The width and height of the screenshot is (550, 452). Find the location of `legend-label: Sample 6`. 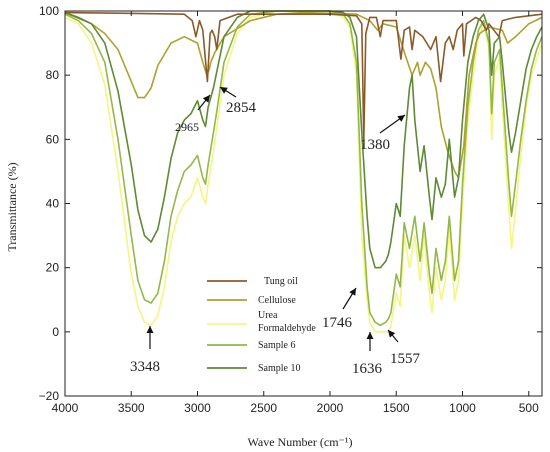

legend-label: Sample 6 is located at coordinates (277, 345).